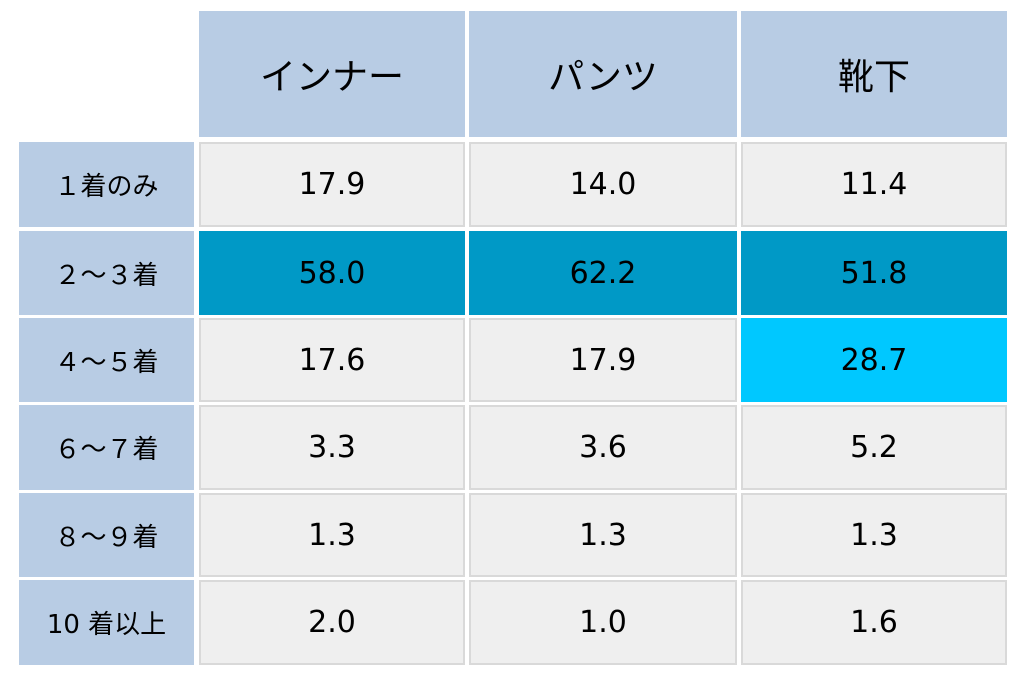  I want to click on row-header: ２～３着, so click(106, 273).